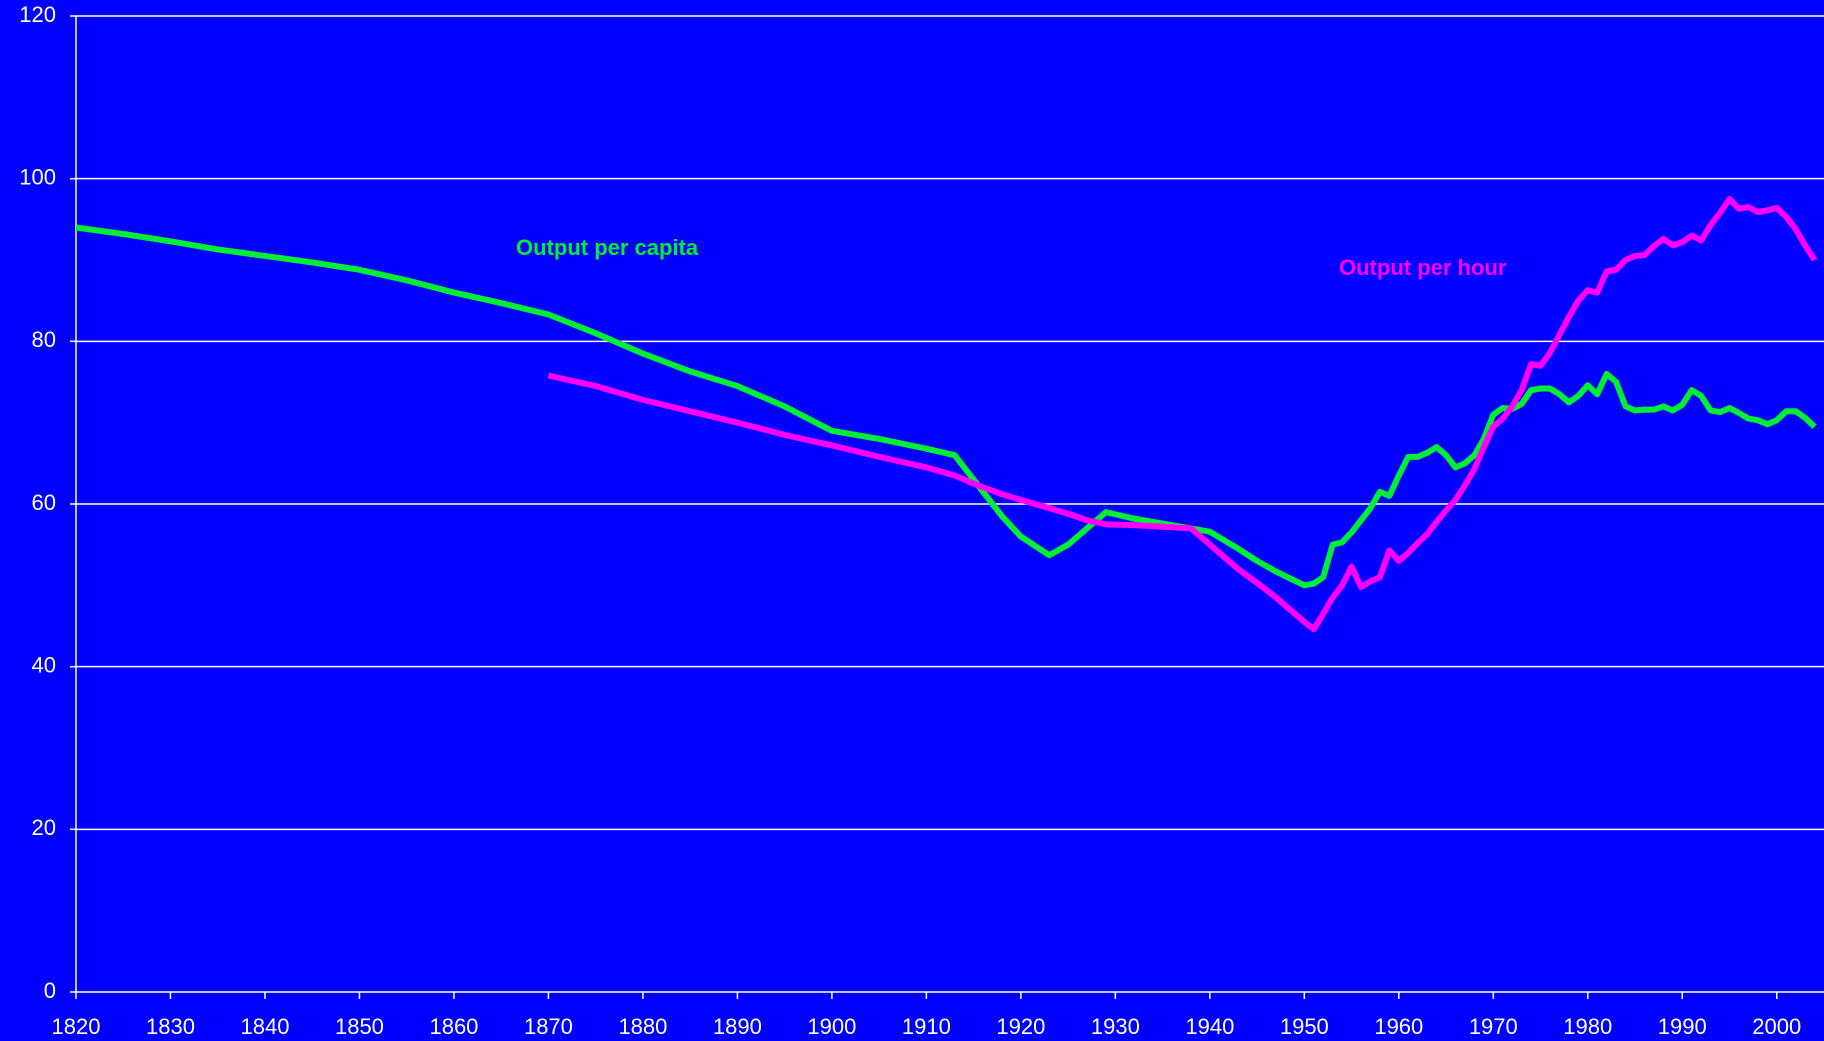  I want to click on x-tick-label: 1920, so click(1020, 1026).